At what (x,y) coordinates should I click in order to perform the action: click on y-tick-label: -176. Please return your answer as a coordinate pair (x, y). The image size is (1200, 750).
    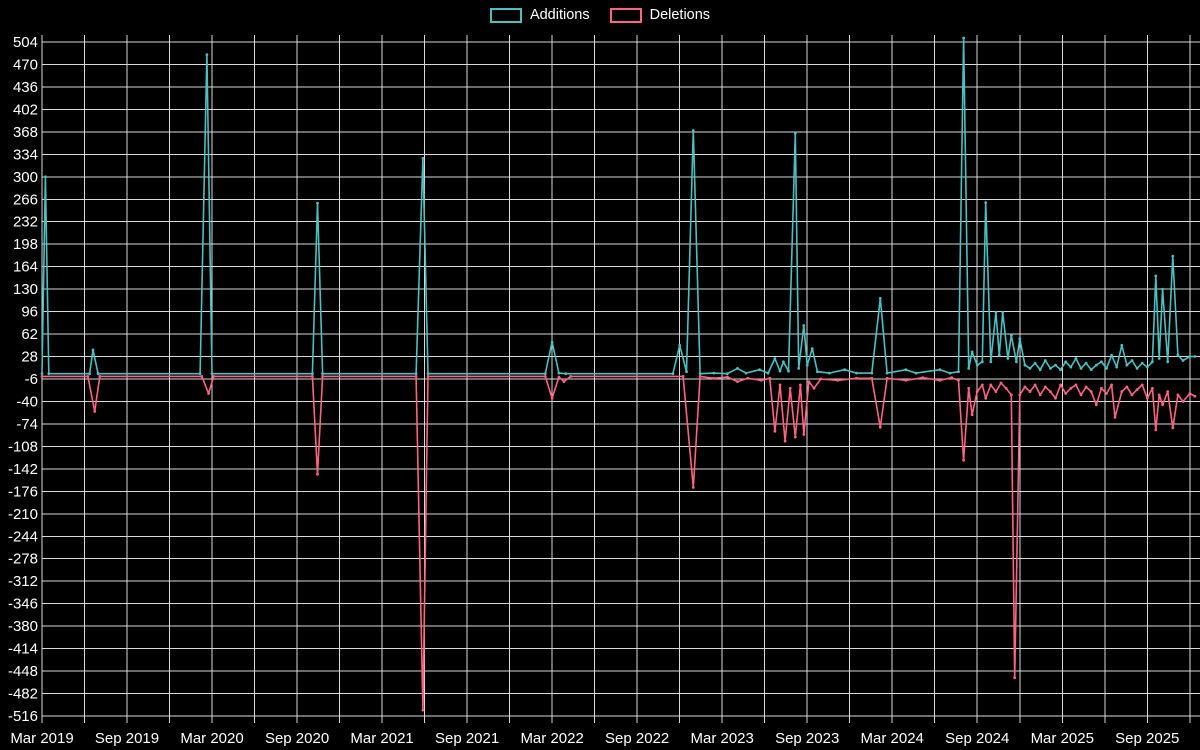
    Looking at the image, I should click on (23, 491).